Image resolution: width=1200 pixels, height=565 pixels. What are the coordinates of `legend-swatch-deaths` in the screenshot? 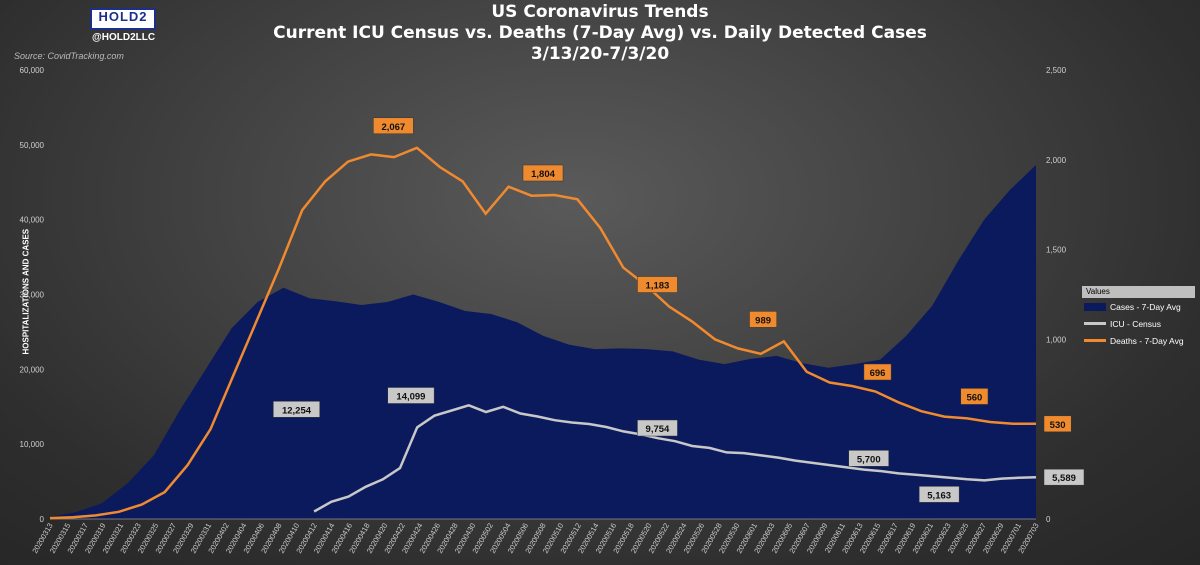 It's located at (1095, 340).